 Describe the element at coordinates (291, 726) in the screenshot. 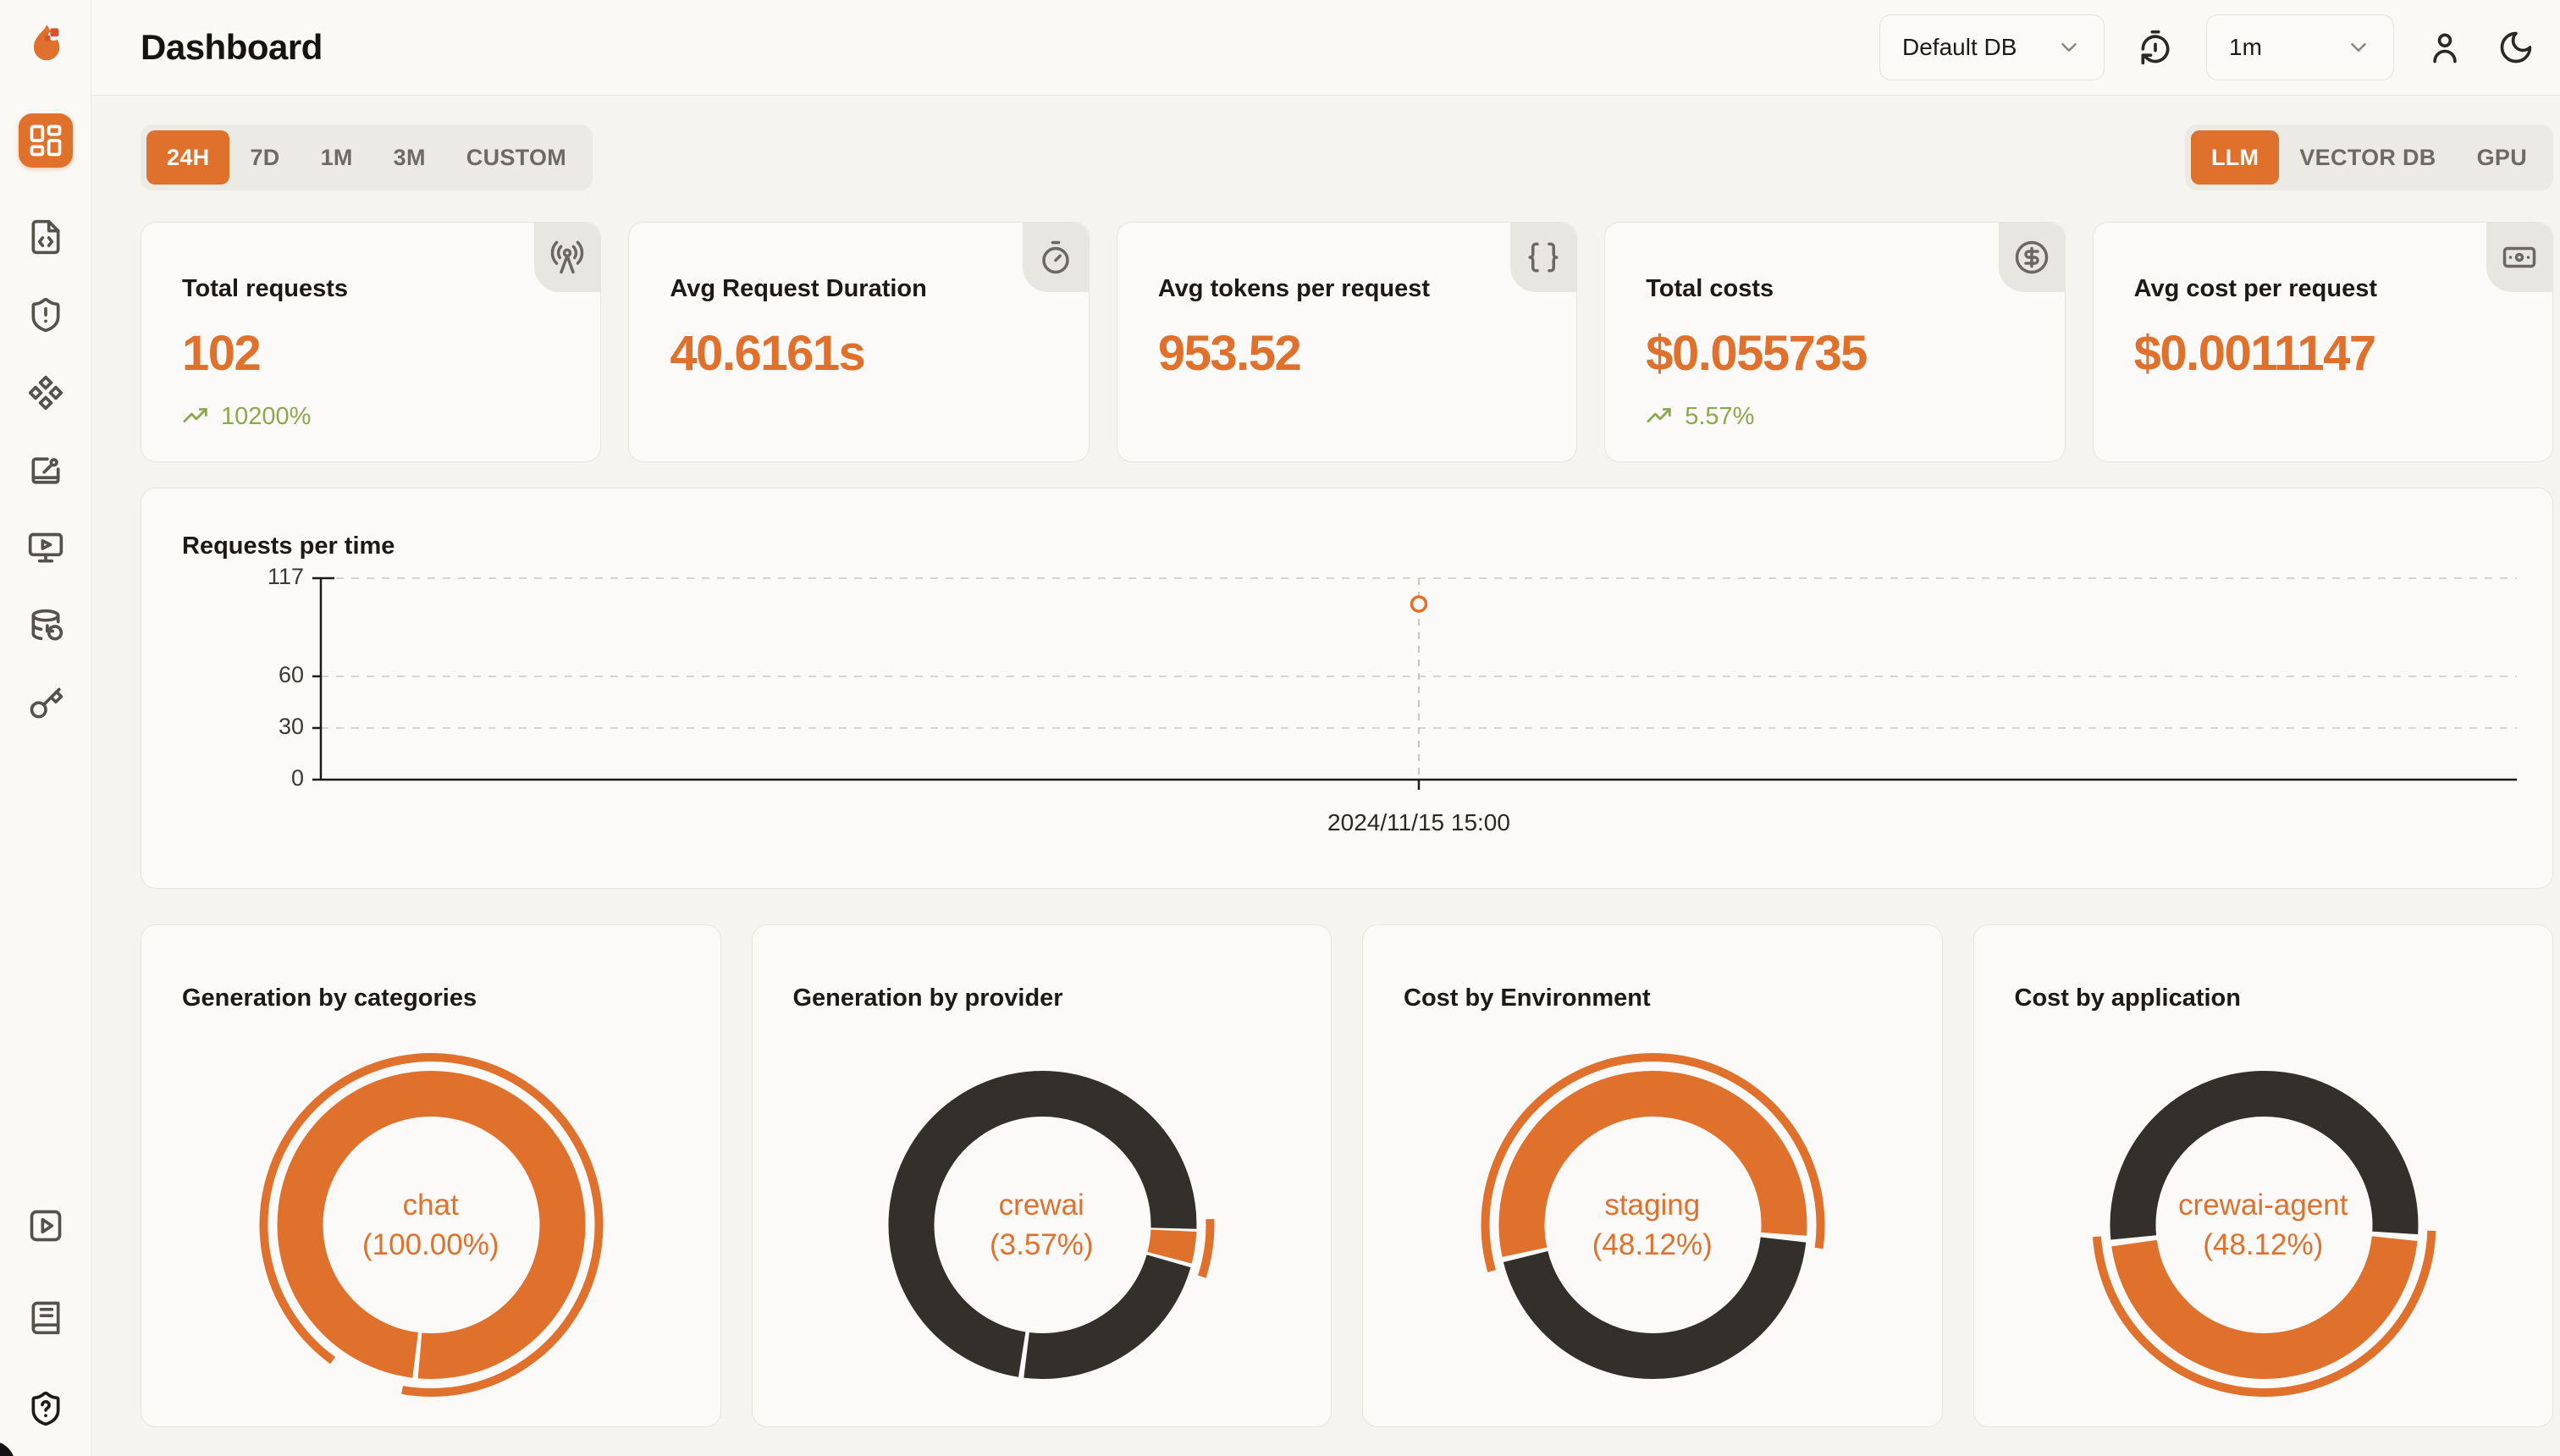

I see `svg-text: 30` at that location.